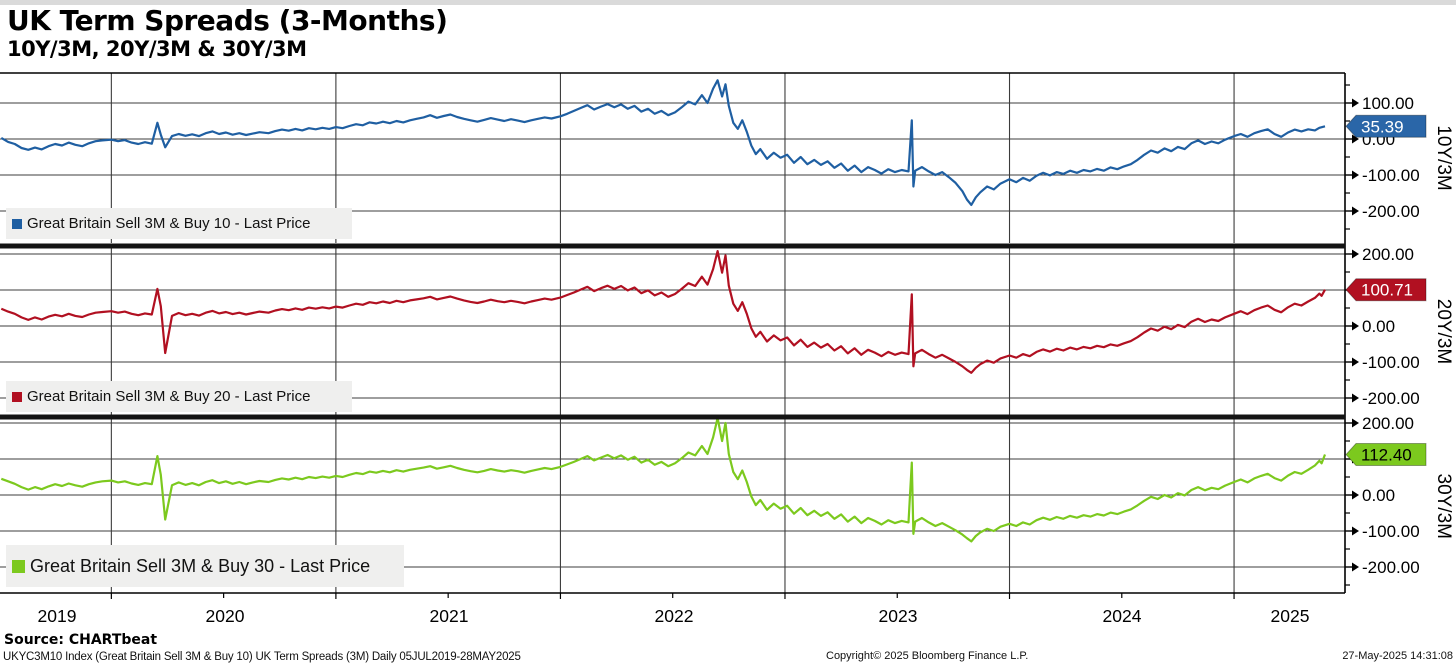  Describe the element at coordinates (1382, 126) in the screenshot. I see `price-tag-value: 35.39` at that location.